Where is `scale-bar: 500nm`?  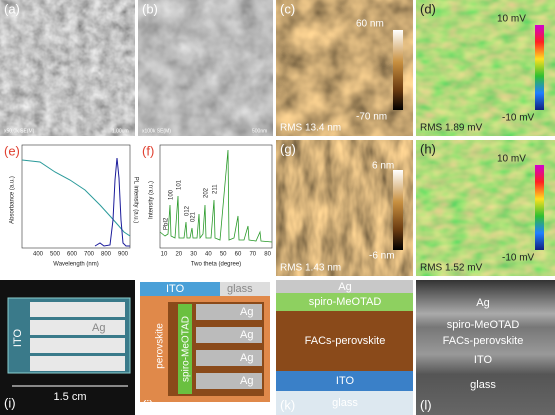
scale-bar: 500nm is located at coordinates (259, 131).